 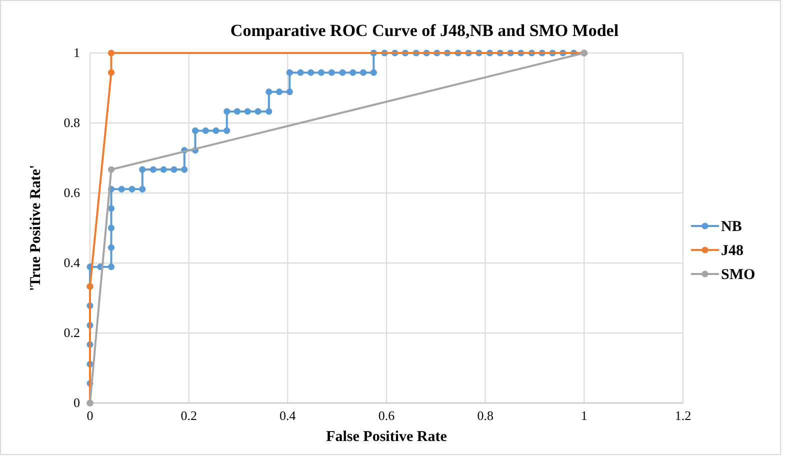 I want to click on y-tick-label: 0.6, so click(x=72, y=192).